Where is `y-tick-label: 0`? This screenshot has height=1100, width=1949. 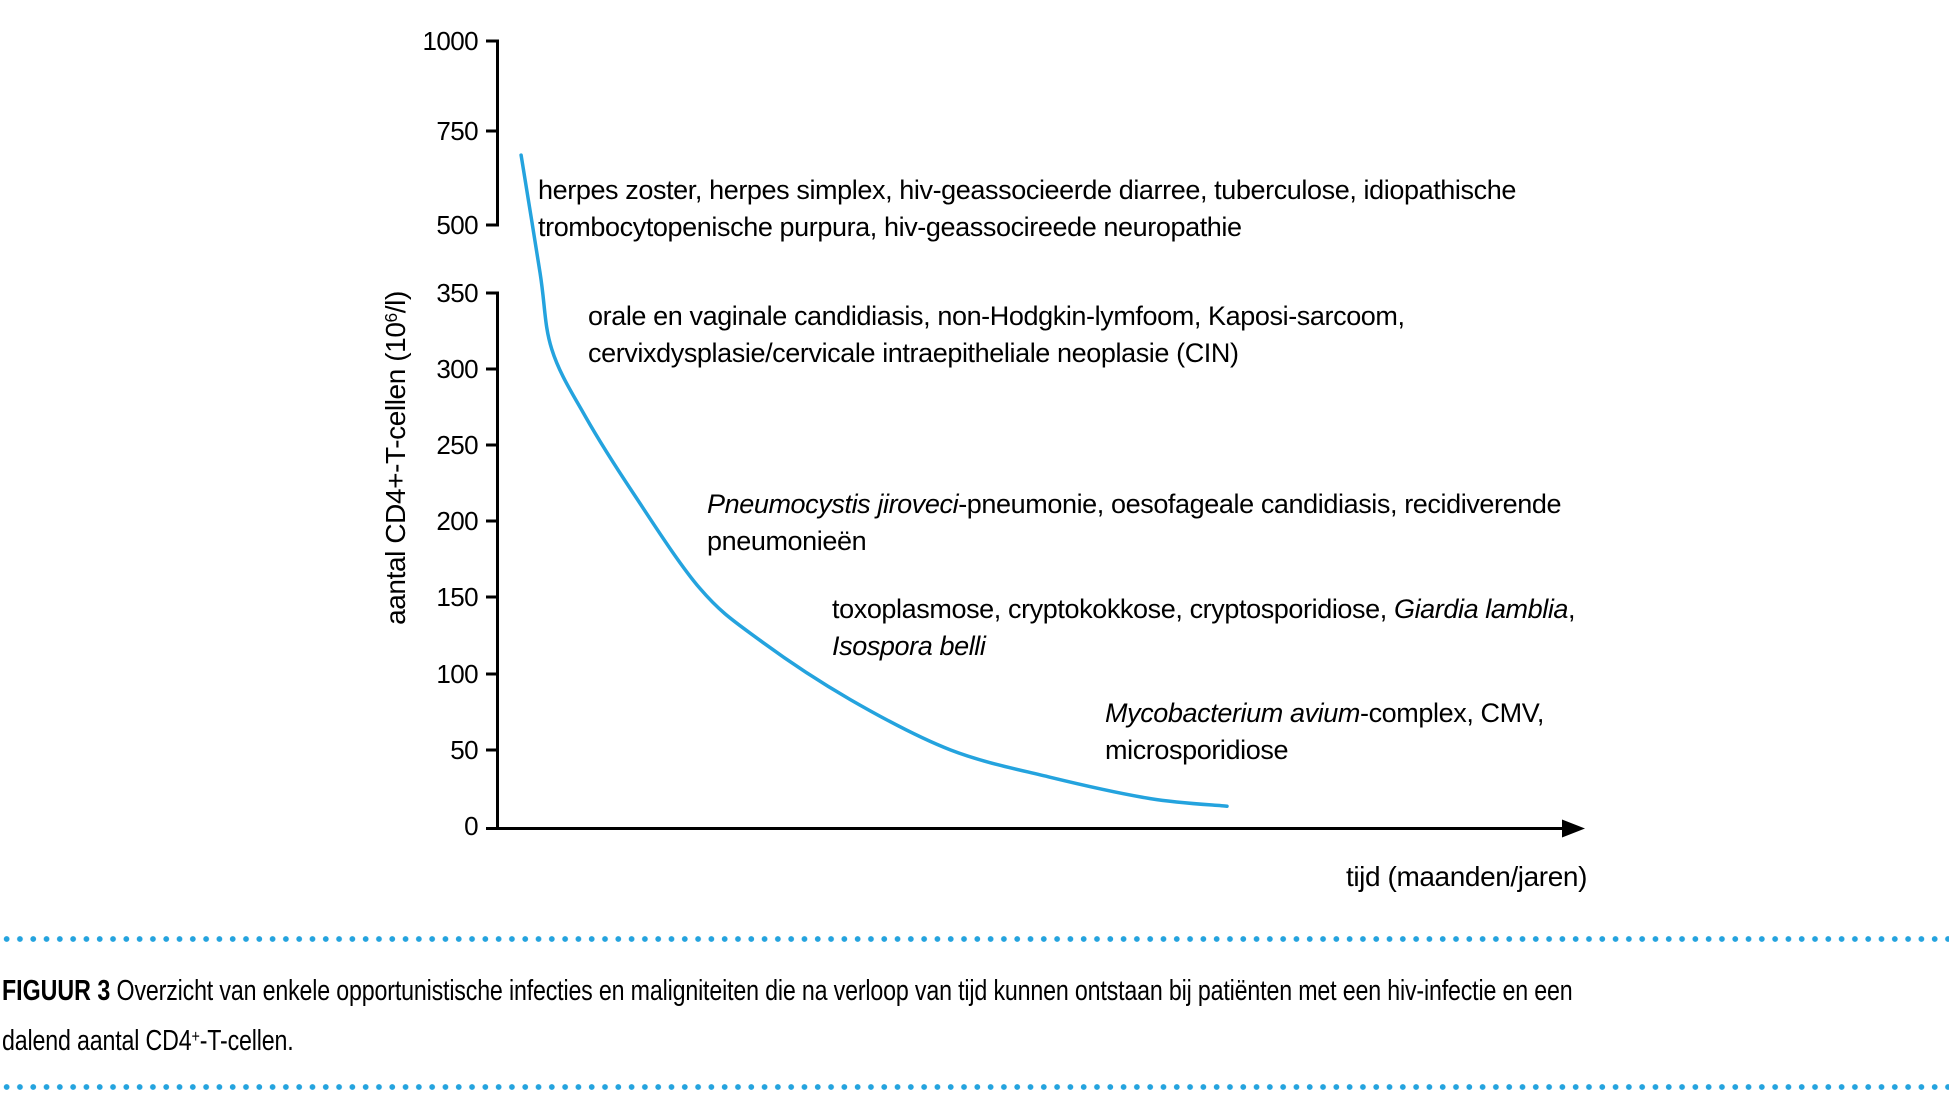 y-tick-label: 0 is located at coordinates (471, 826).